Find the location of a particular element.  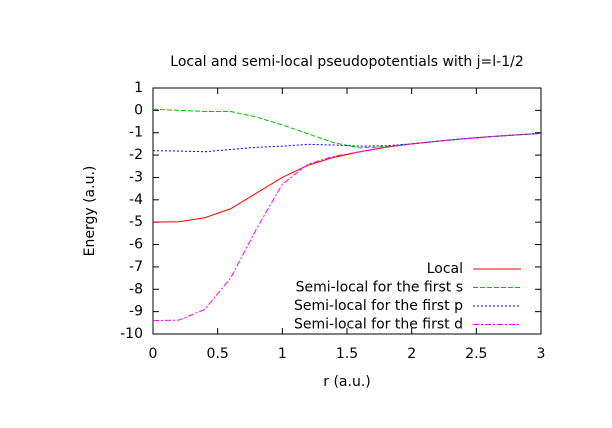

legend-label: Semi-local for the first s is located at coordinates (379, 288).